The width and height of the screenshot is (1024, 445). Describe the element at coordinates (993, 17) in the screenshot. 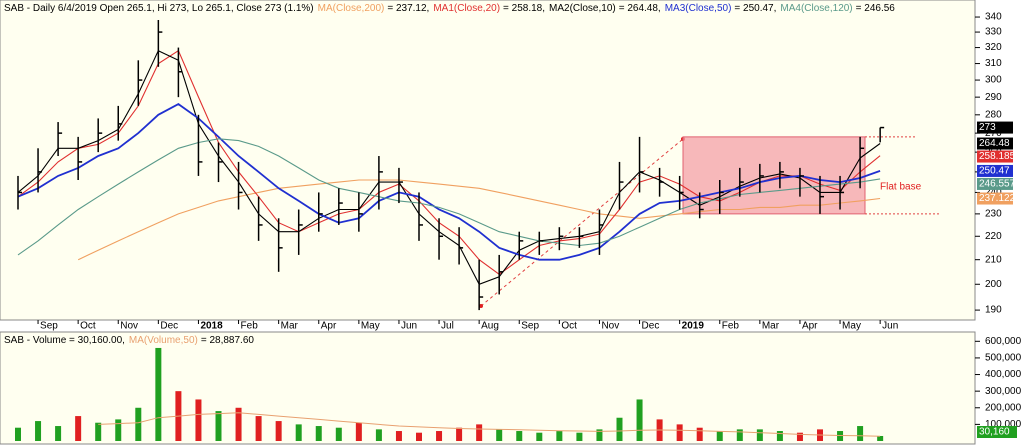

I see `y-tick-label: 340` at that location.